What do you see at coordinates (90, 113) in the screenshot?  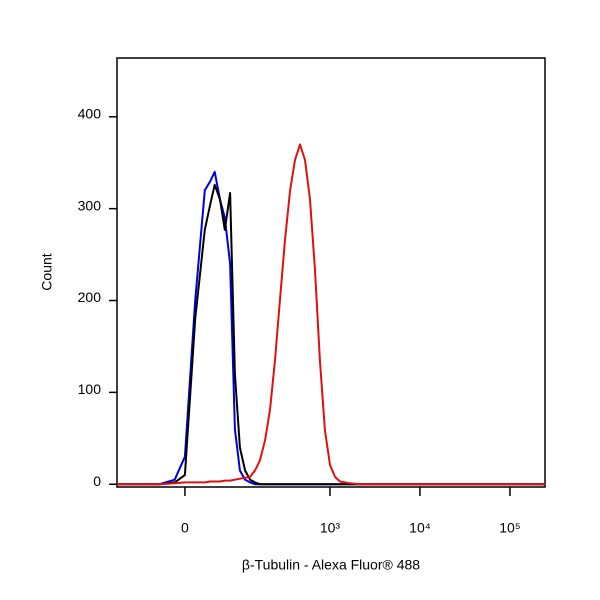 I see `y-tick-label: 400` at bounding box center [90, 113].